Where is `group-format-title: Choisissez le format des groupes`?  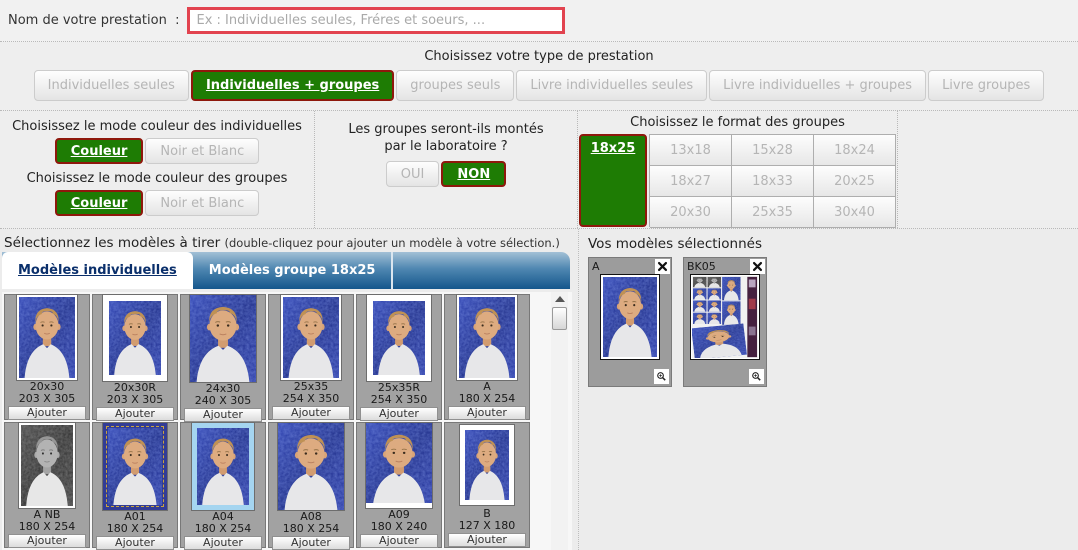 group-format-title: Choisissez le format des groupes is located at coordinates (737, 122).